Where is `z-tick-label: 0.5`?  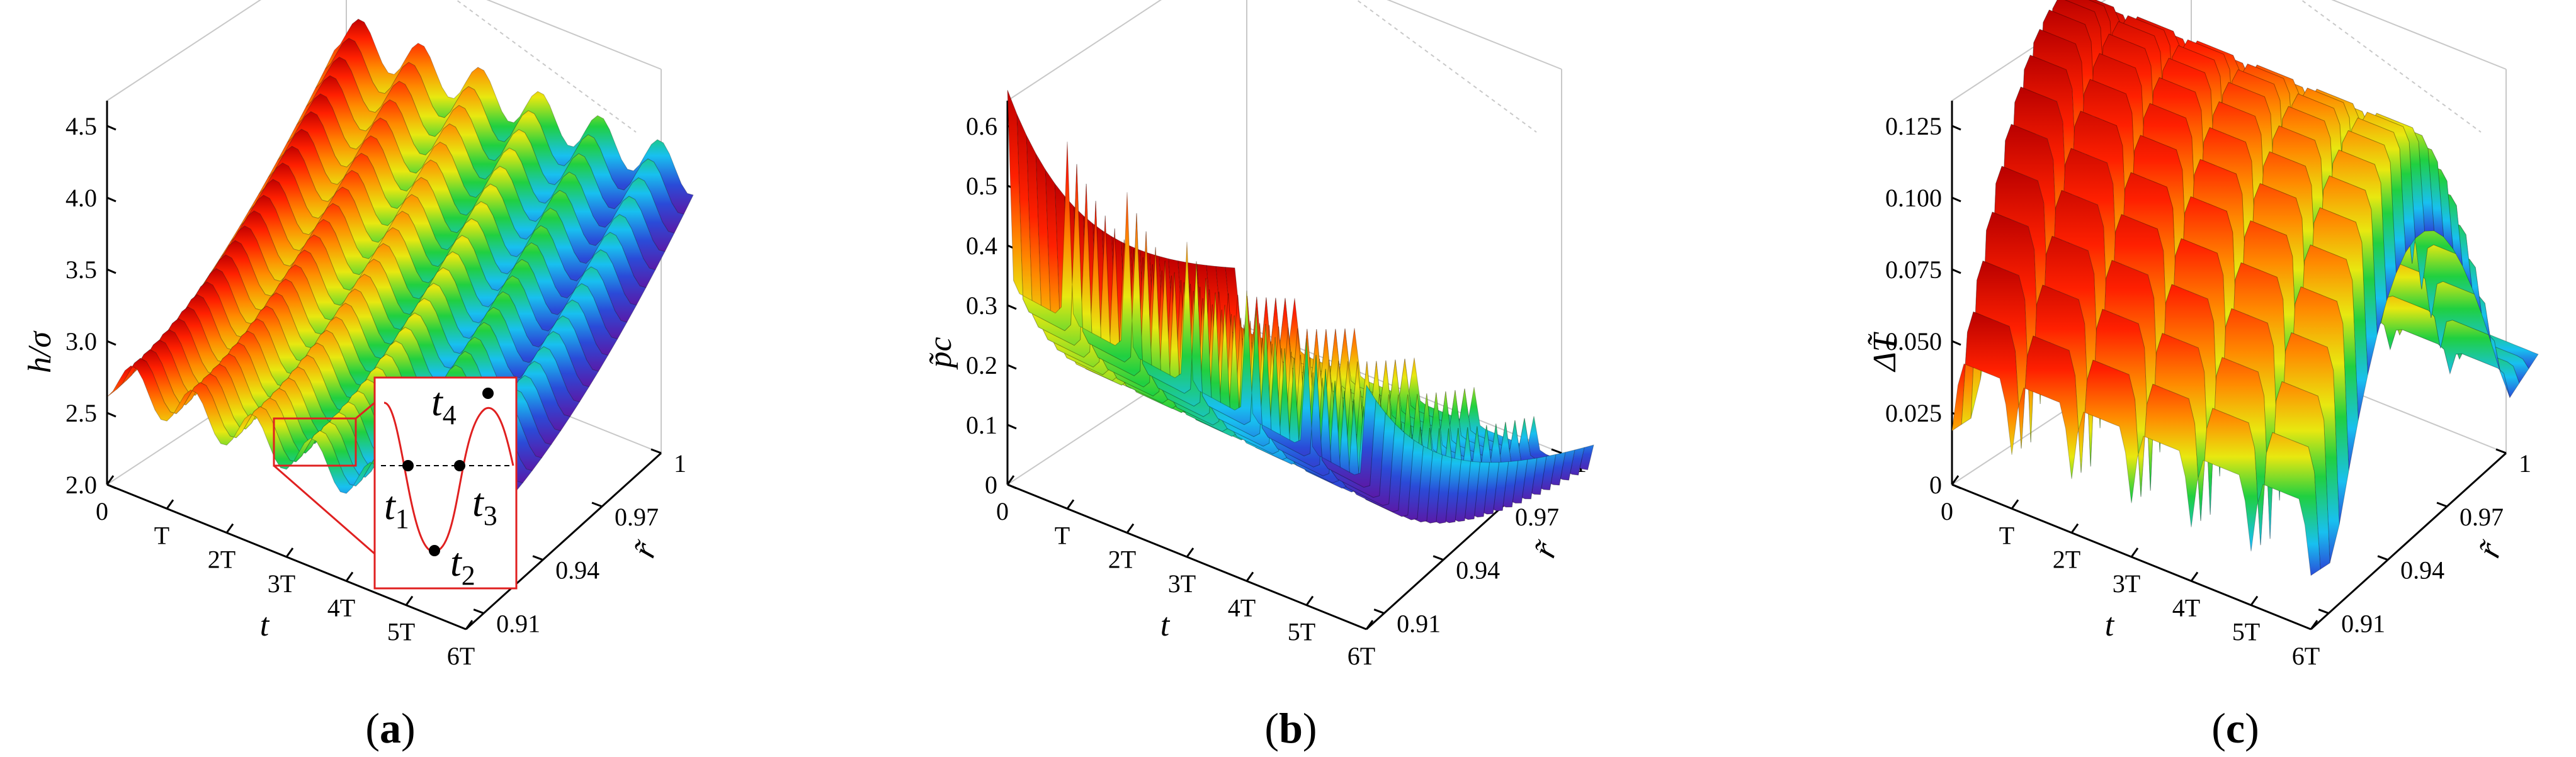 z-tick-label: 0.5 is located at coordinates (981, 186).